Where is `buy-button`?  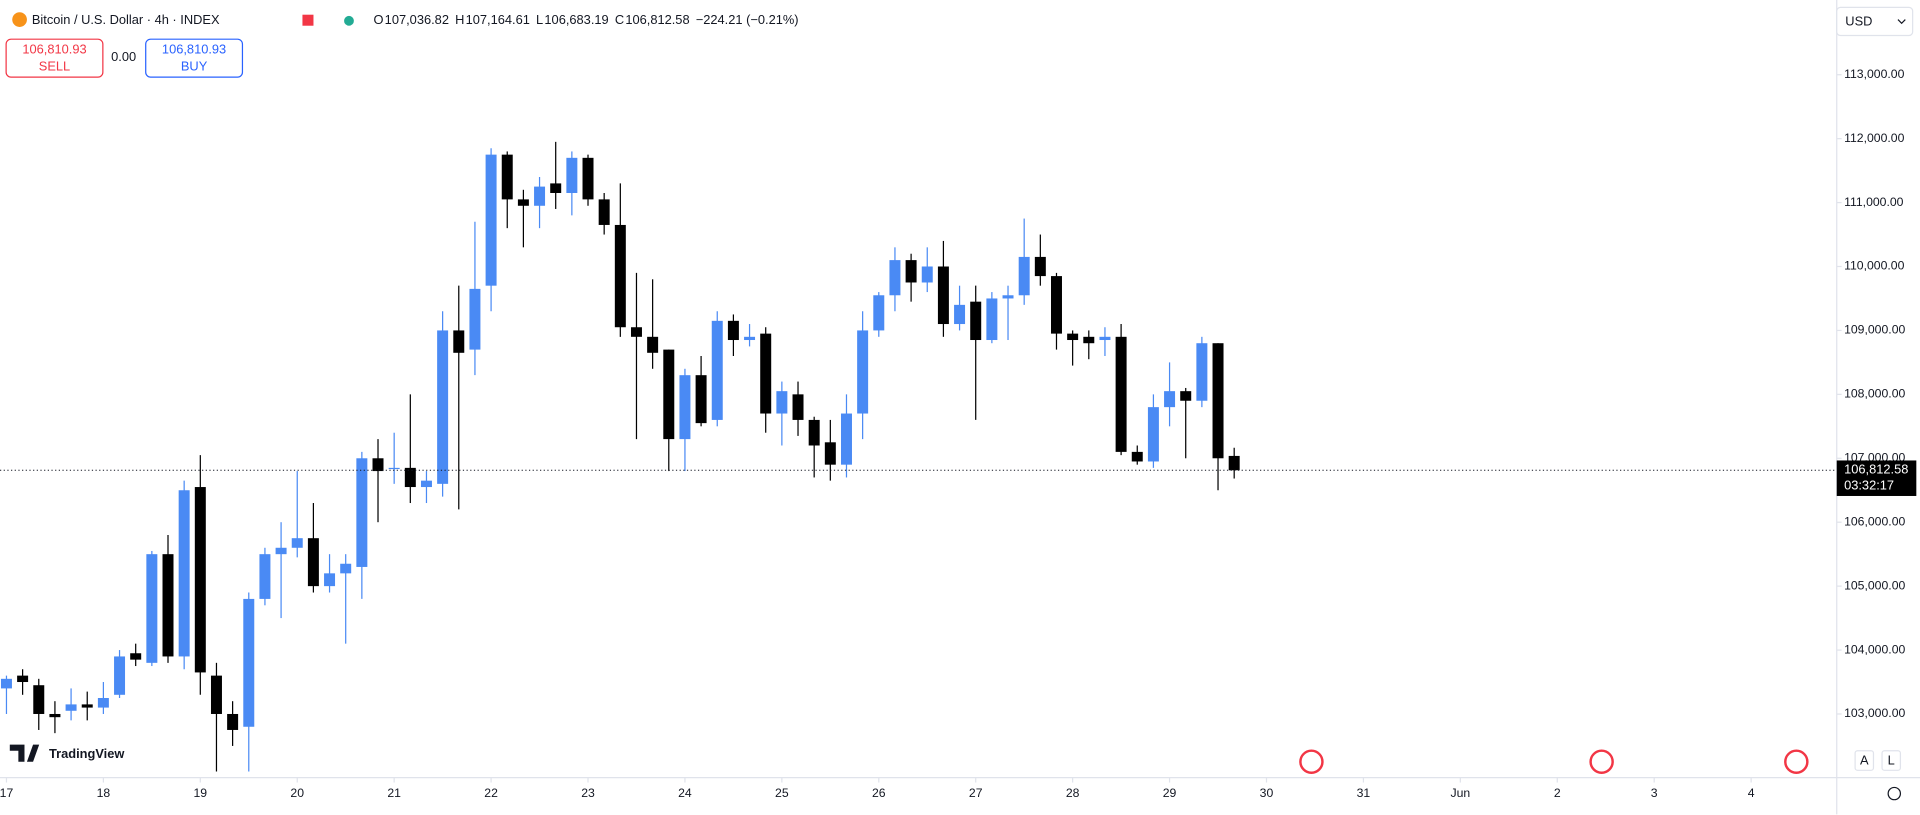 buy-button is located at coordinates (194, 58).